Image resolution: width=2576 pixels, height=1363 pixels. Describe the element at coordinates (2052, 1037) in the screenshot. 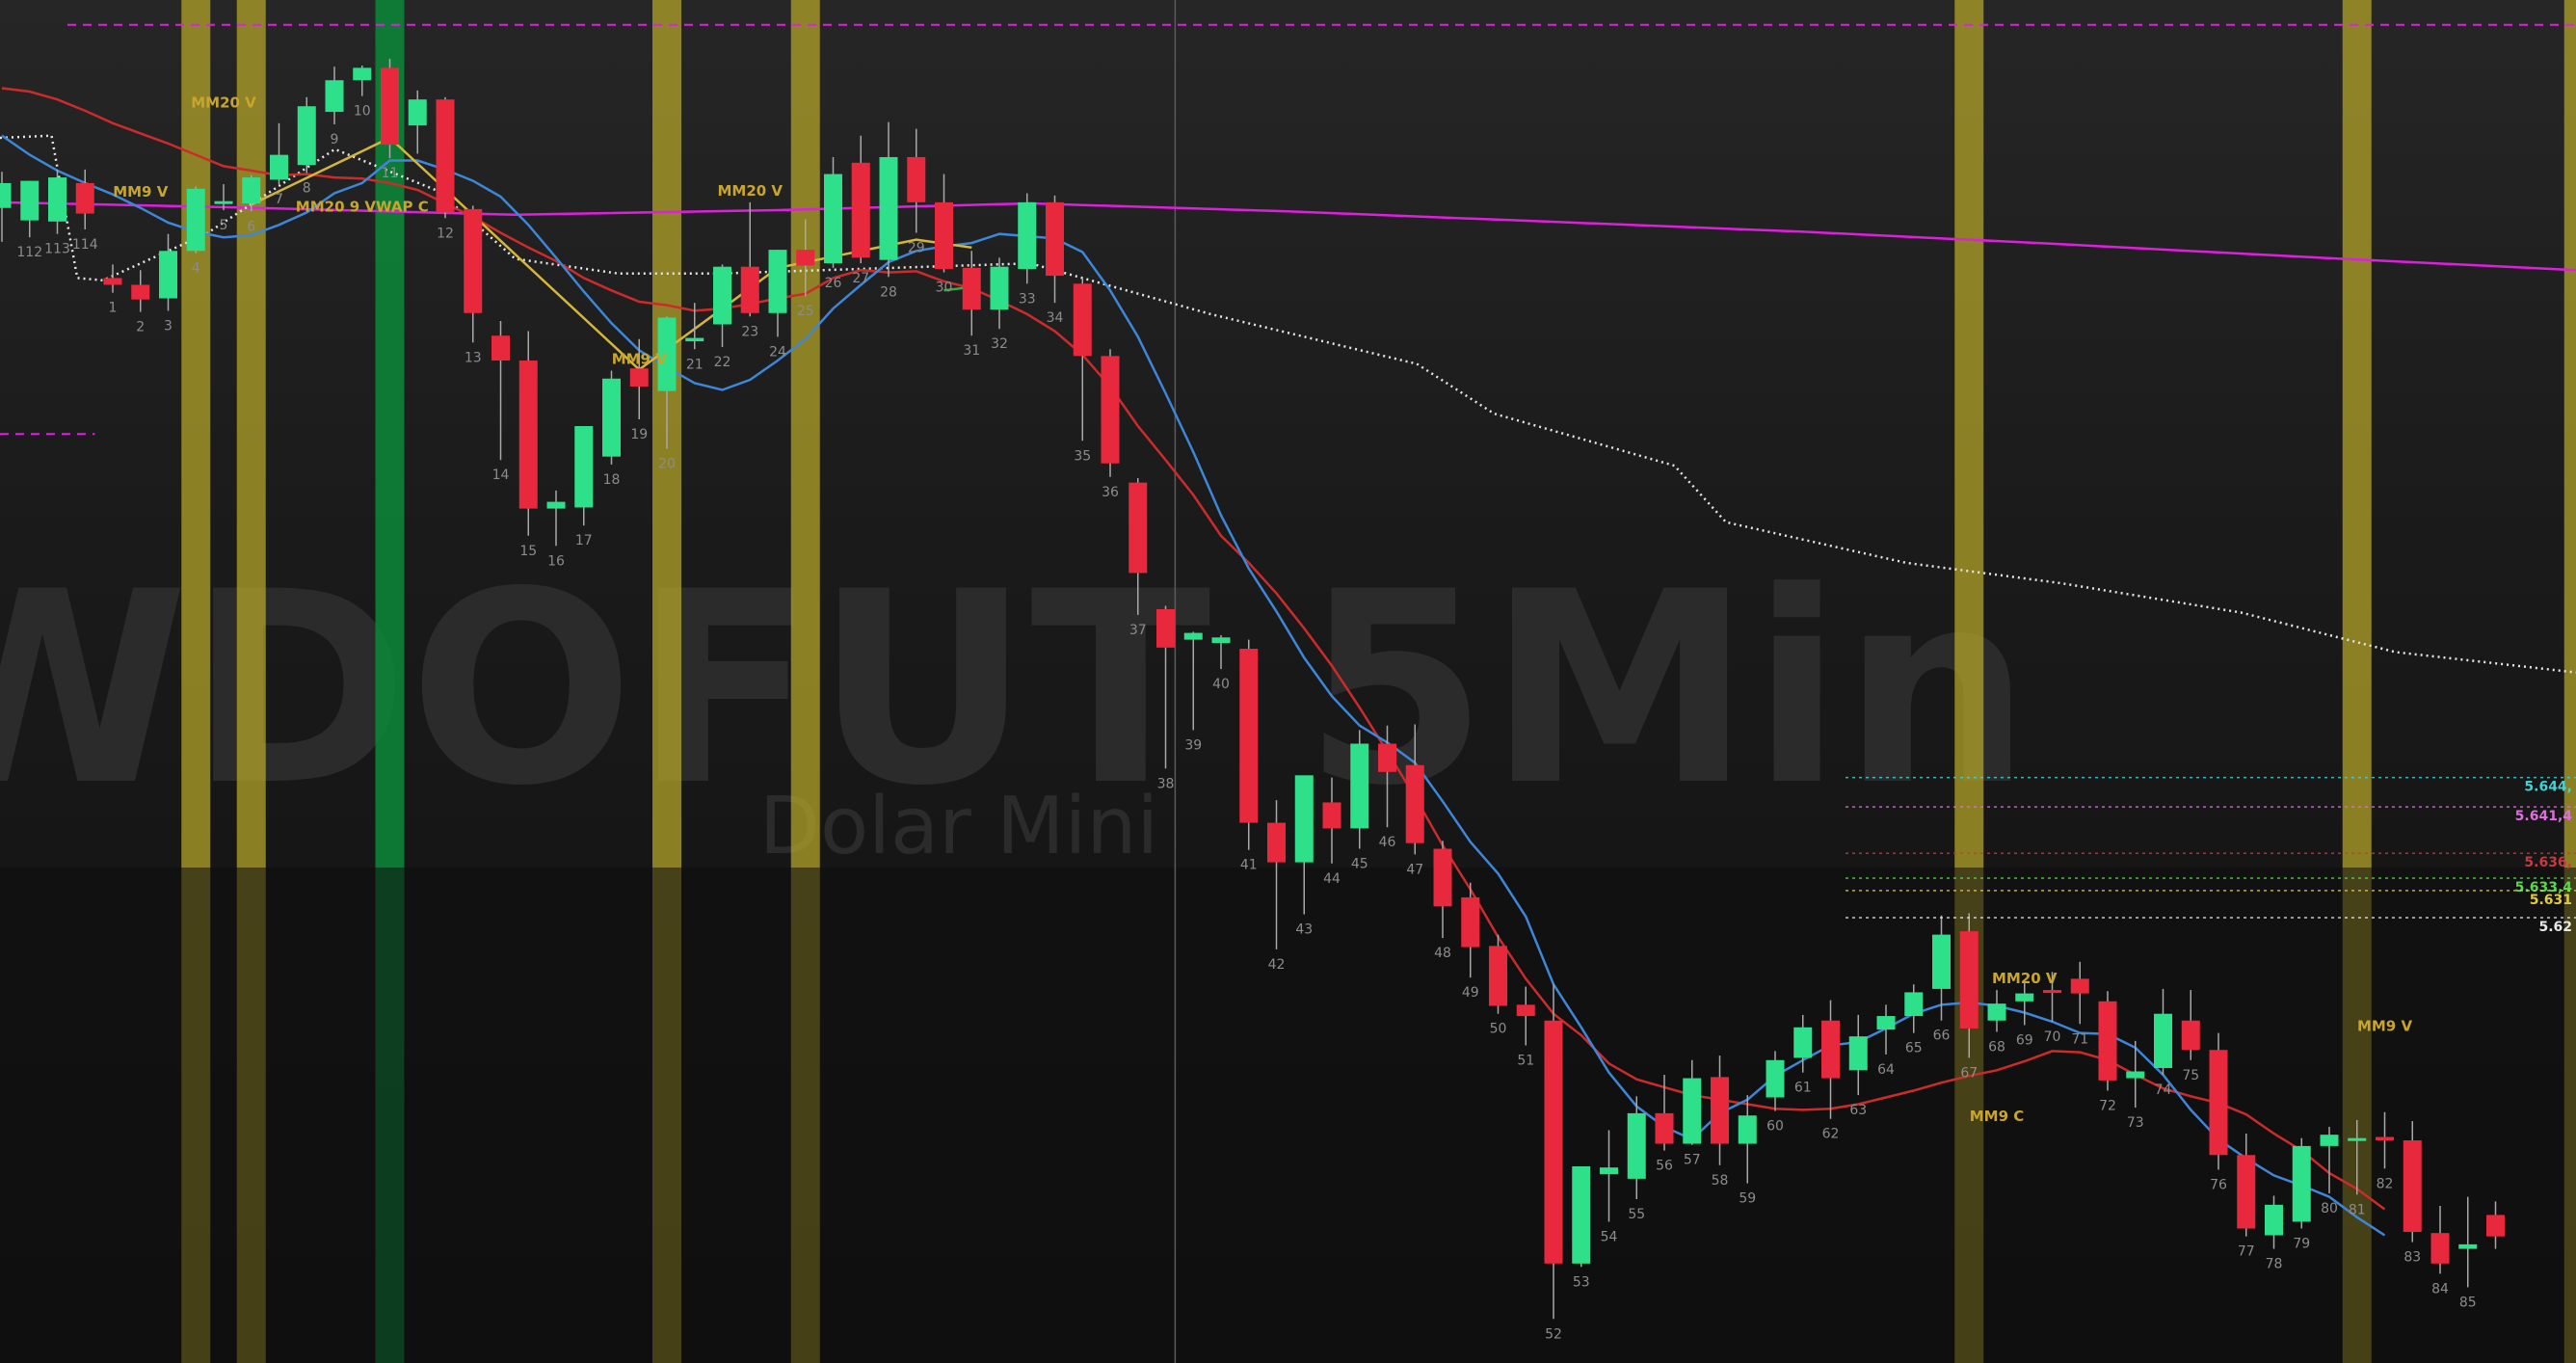

I see `candle-number-70: 70` at that location.